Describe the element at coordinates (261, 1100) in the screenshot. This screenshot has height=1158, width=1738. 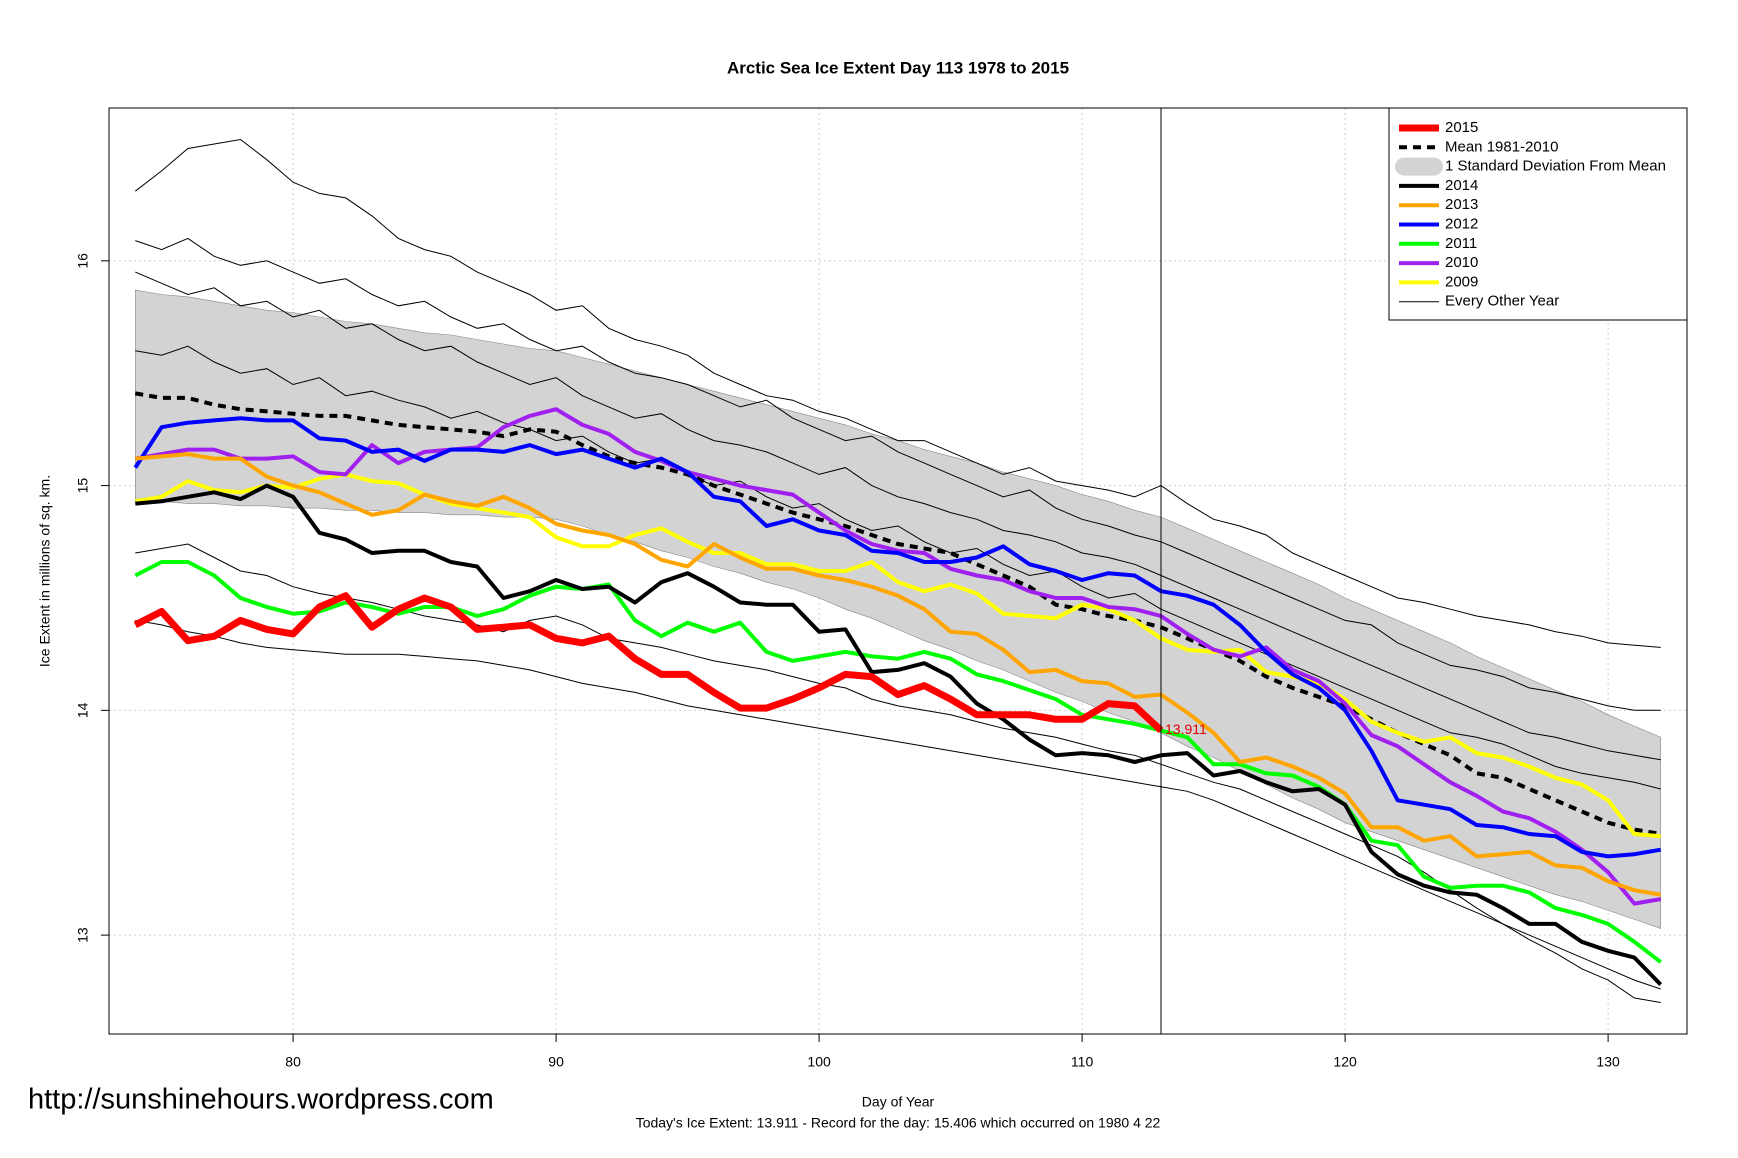
I see `source-url: http://sunshinehours.wordpress.com` at that location.